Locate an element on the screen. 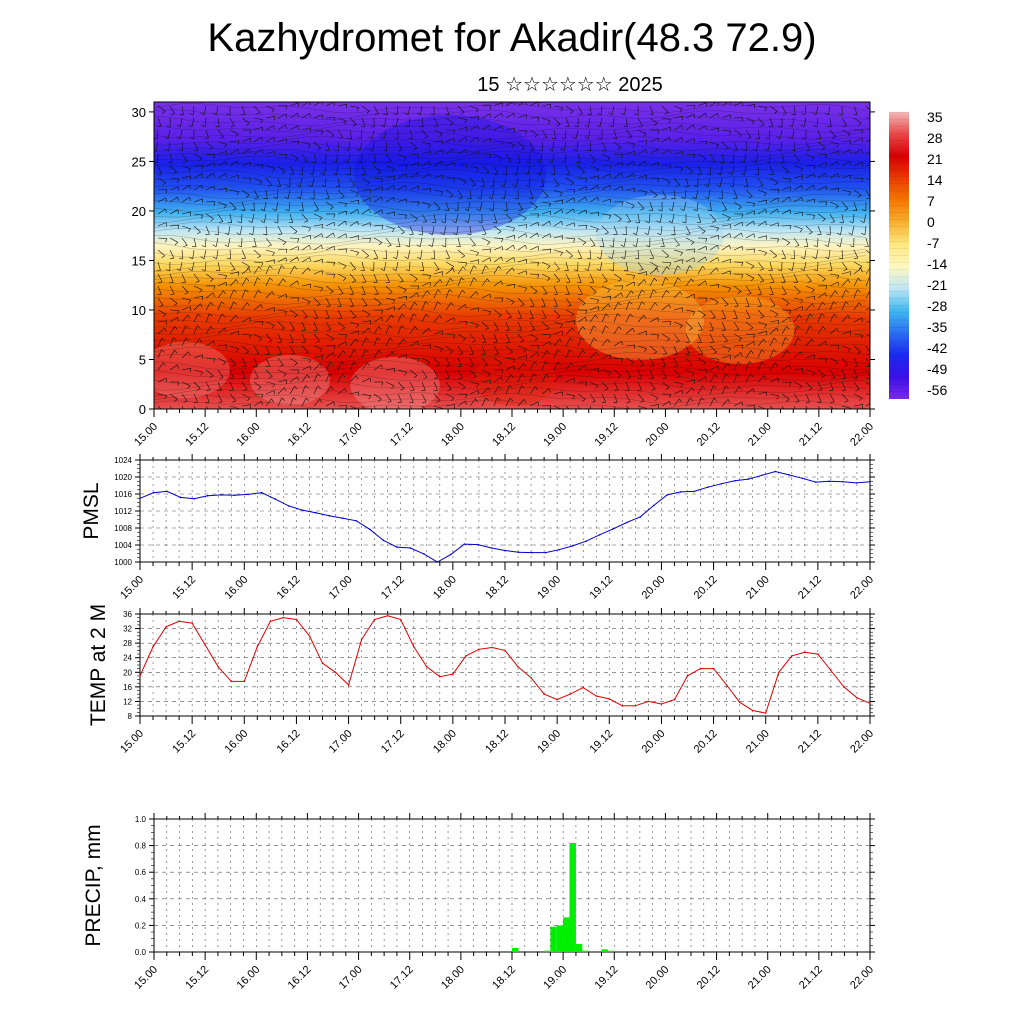  colorbar-label: 35 is located at coordinates (935, 117).